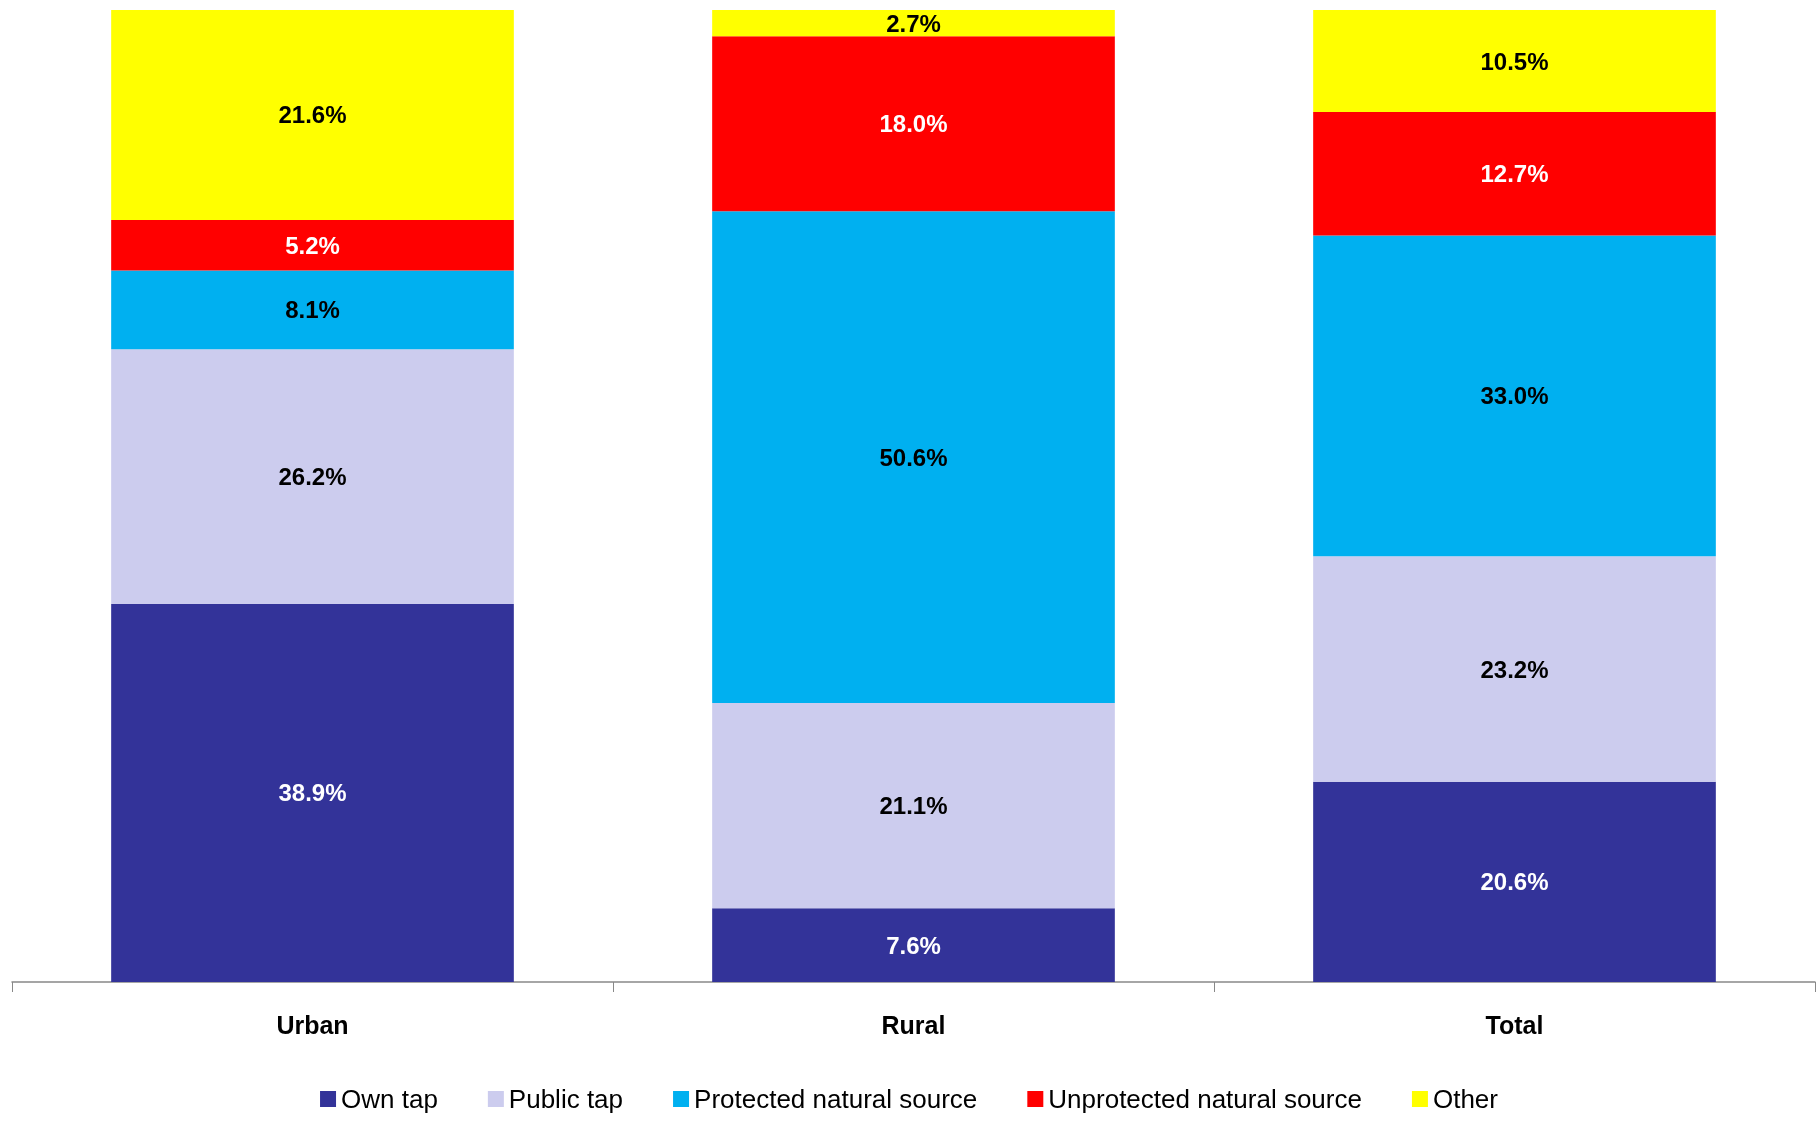 Image resolution: width=1818 pixels, height=1125 pixels. I want to click on data-label: 10.5%, so click(1514, 61).